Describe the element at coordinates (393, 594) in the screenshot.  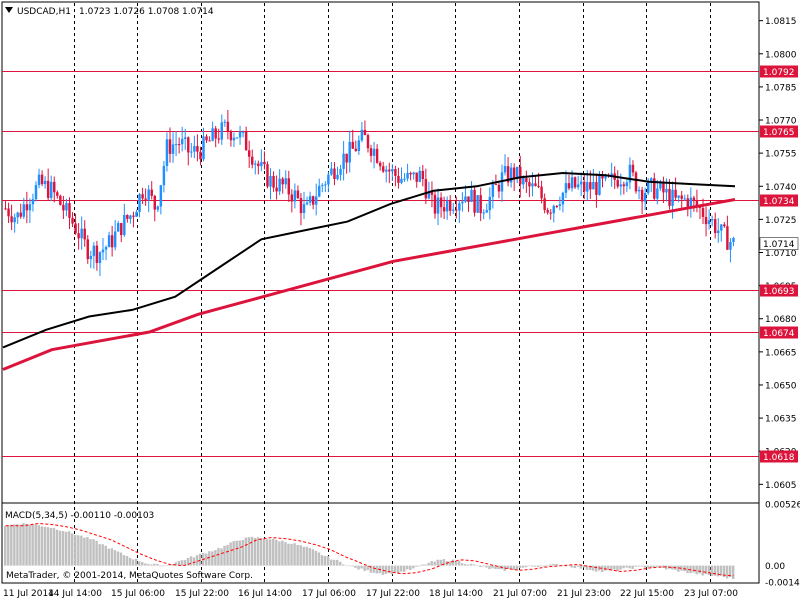
I see `time-tick-label: 17 Jul 22:00` at that location.